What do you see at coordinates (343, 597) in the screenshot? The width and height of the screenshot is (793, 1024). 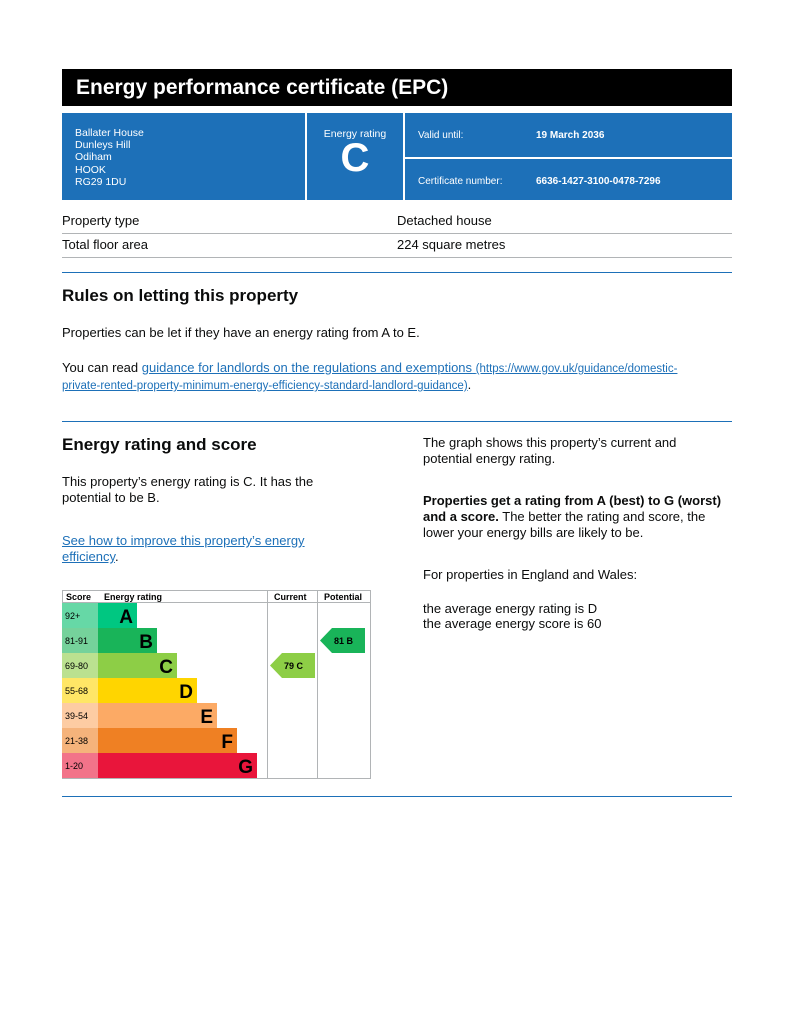 I see `header-potential: Potential` at bounding box center [343, 597].